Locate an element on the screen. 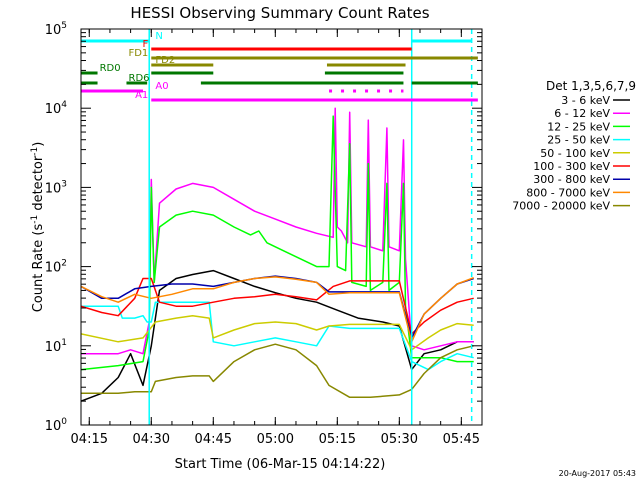 The image size is (640, 480). y-tick-label: 10⁵ is located at coordinates (56, 29).